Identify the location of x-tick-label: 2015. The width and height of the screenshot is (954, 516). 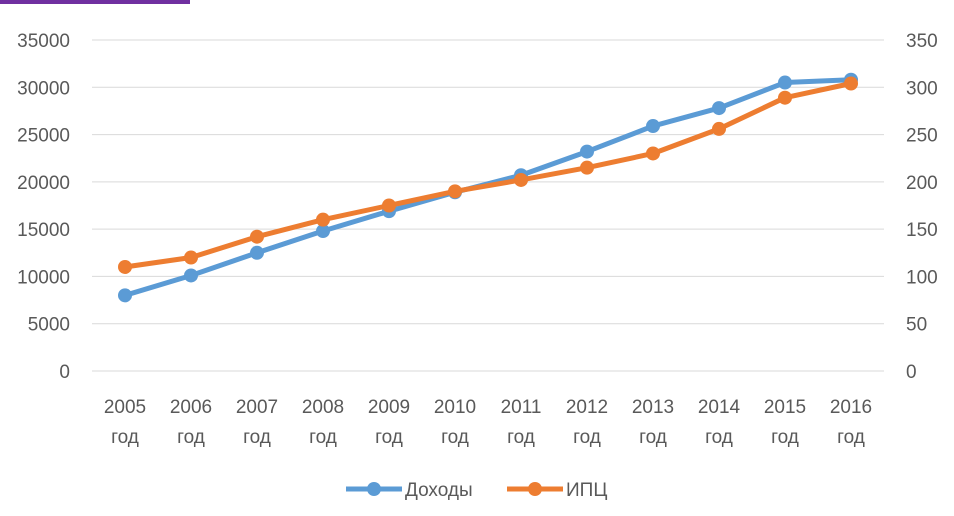
(785, 407).